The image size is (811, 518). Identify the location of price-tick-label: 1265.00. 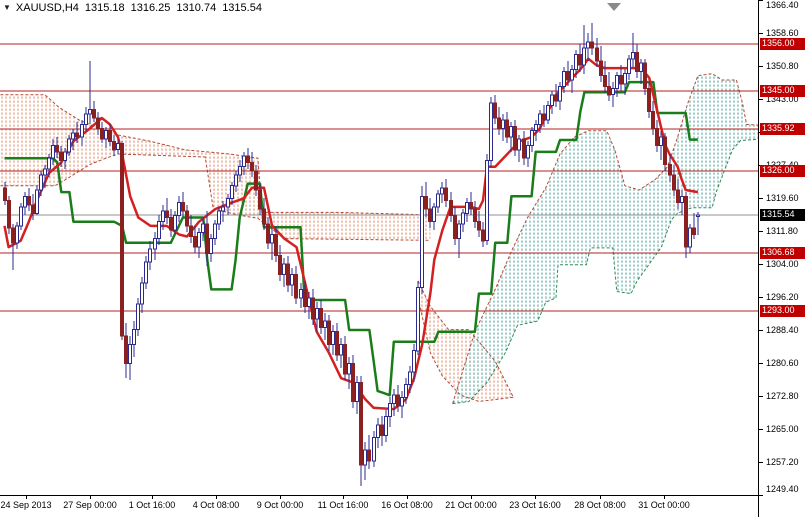
(782, 429).